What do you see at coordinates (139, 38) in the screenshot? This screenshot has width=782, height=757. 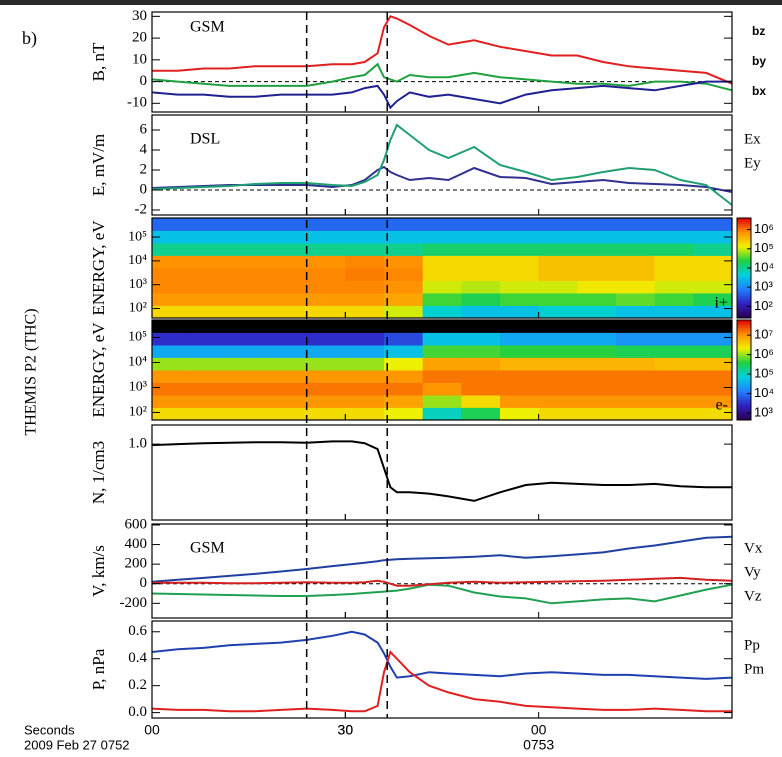 I see `y-tick-label: 20` at bounding box center [139, 38].